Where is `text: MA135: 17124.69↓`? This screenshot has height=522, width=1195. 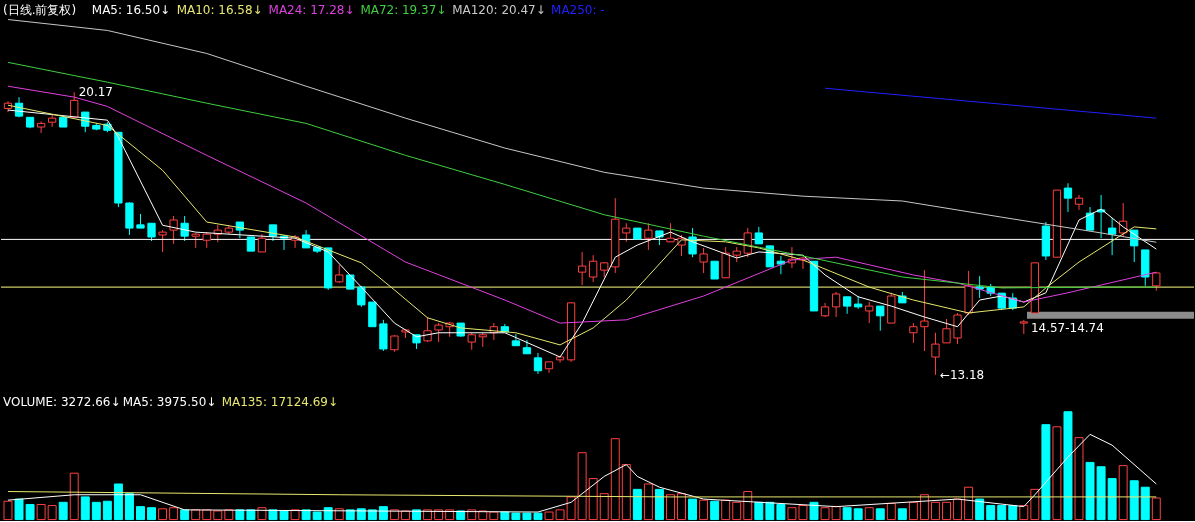 text: MA135: 17124.69↓ is located at coordinates (279, 401).